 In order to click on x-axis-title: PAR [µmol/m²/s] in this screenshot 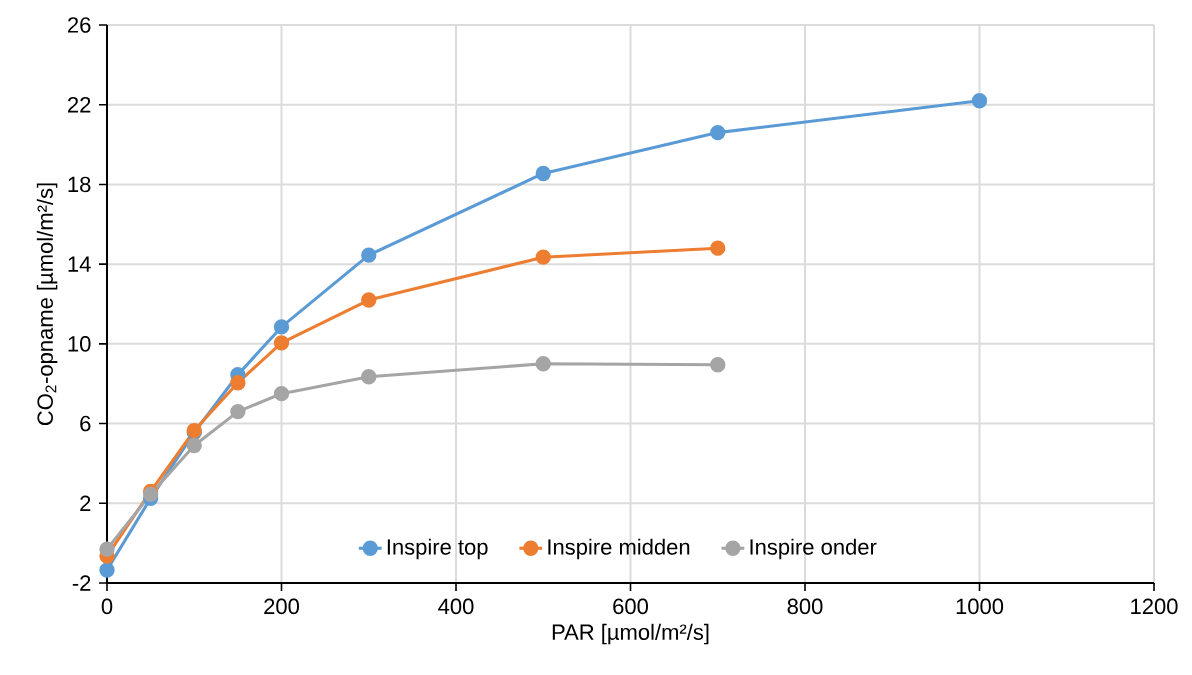, I will do `click(630, 634)`.